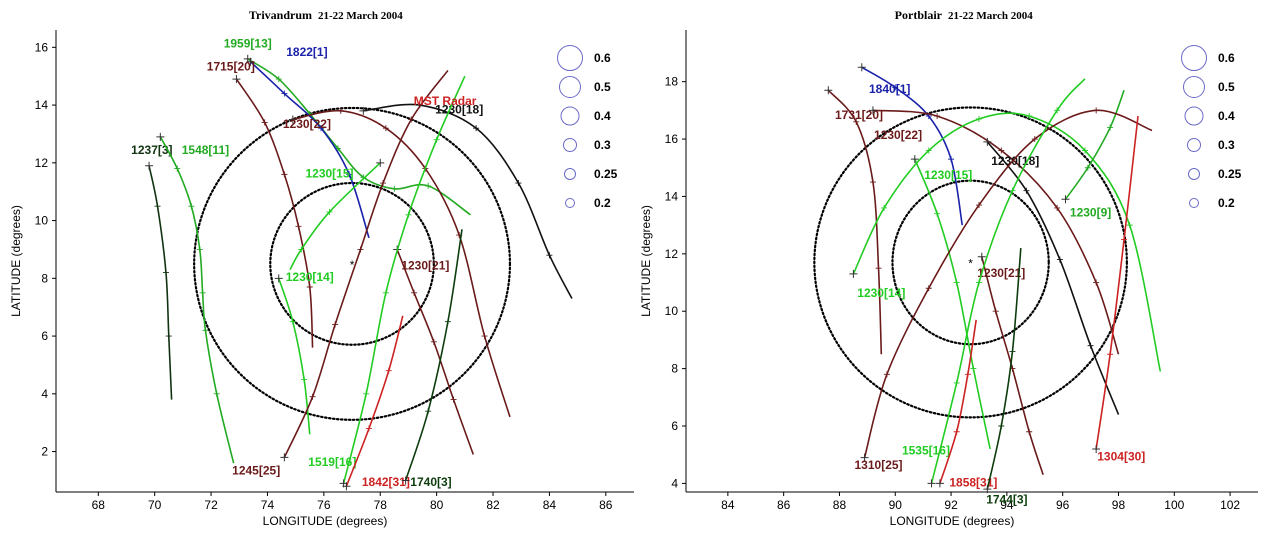 The width and height of the screenshot is (1264, 536). I want to click on track-label: 1304[30], so click(1121, 456).